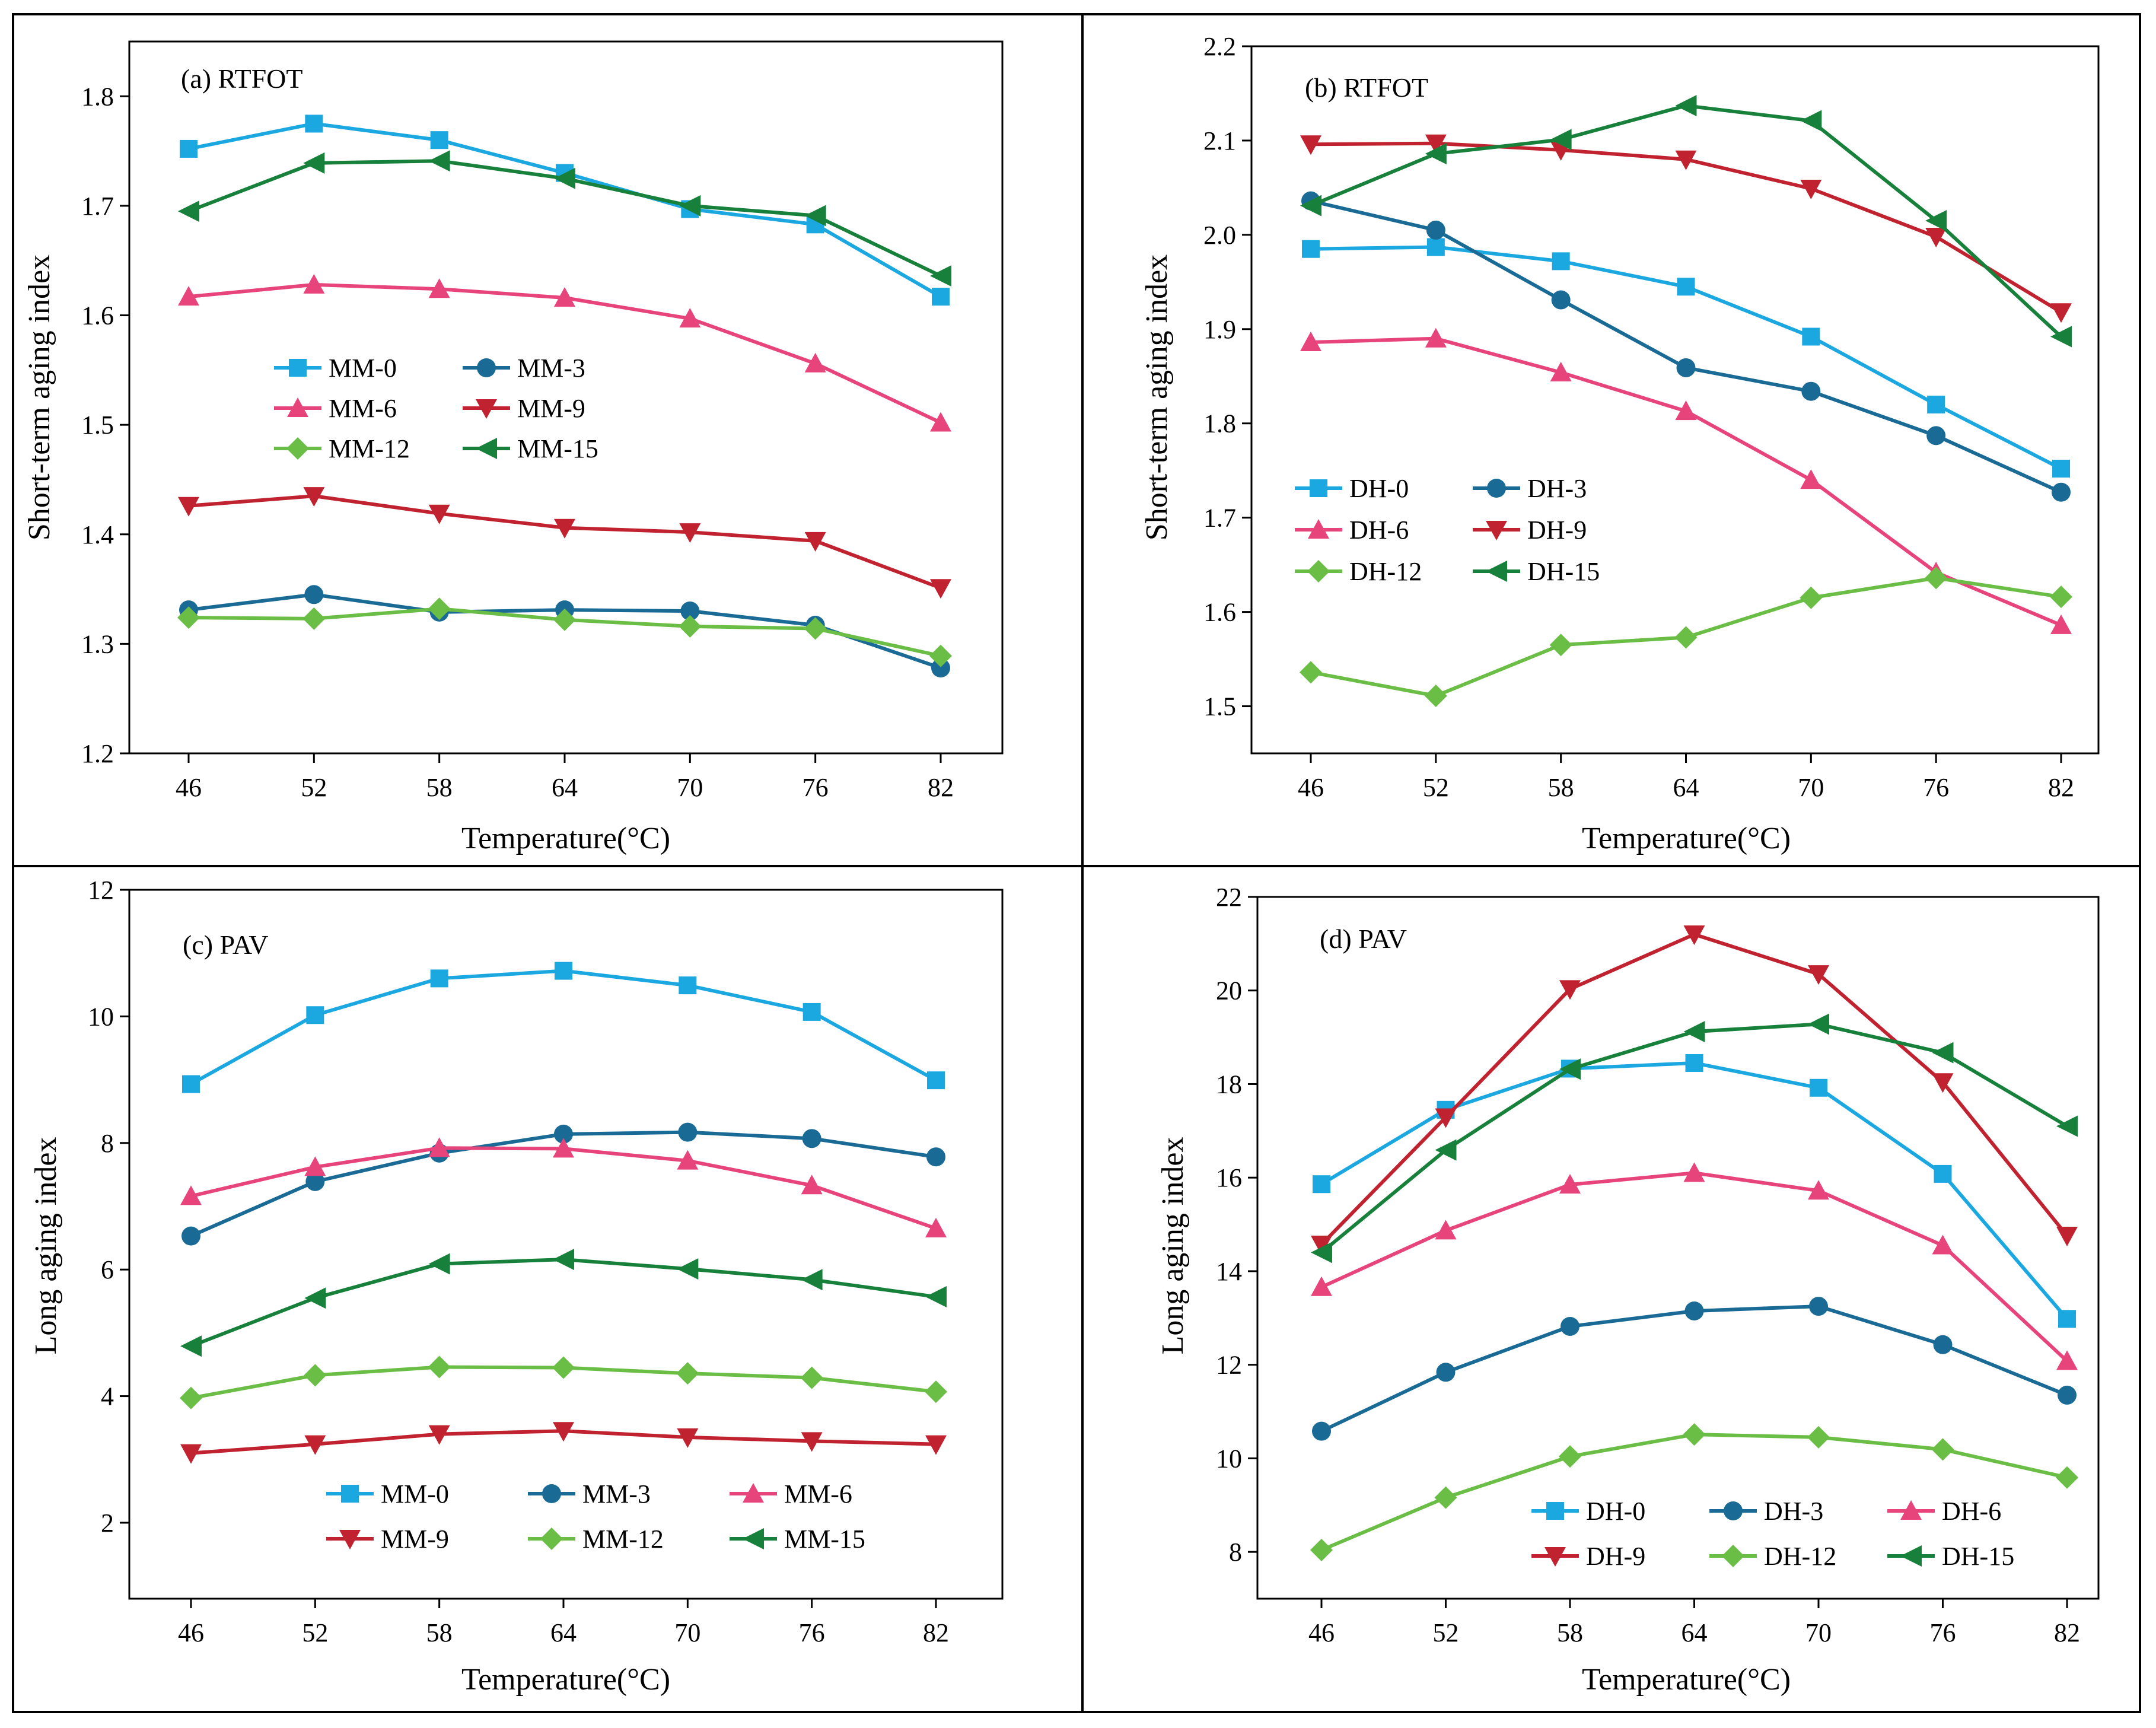 Image resolution: width=2156 pixels, height=1728 pixels. I want to click on y-tick-label: 22, so click(1229, 897).